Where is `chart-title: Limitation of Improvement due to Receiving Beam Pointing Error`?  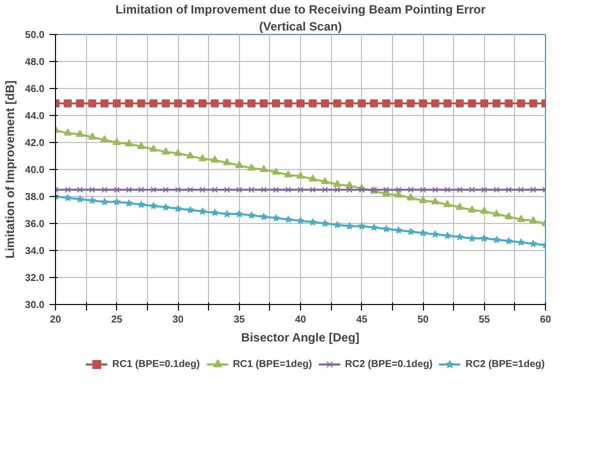
chart-title: Limitation of Improvement due to Receiving Beam Pointing Error is located at coordinates (300, 9).